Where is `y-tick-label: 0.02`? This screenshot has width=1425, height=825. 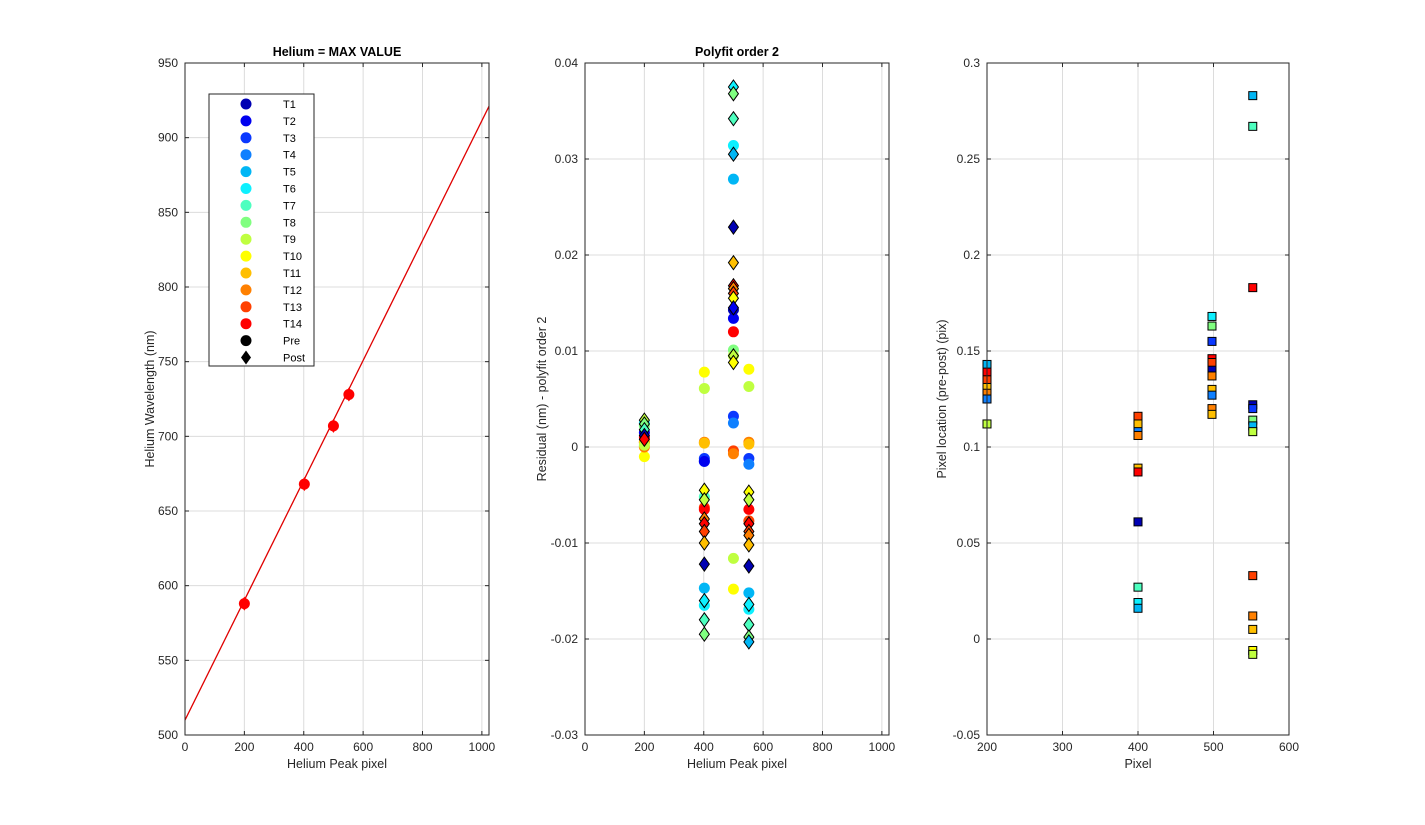
y-tick-label: 0.02 is located at coordinates (567, 255).